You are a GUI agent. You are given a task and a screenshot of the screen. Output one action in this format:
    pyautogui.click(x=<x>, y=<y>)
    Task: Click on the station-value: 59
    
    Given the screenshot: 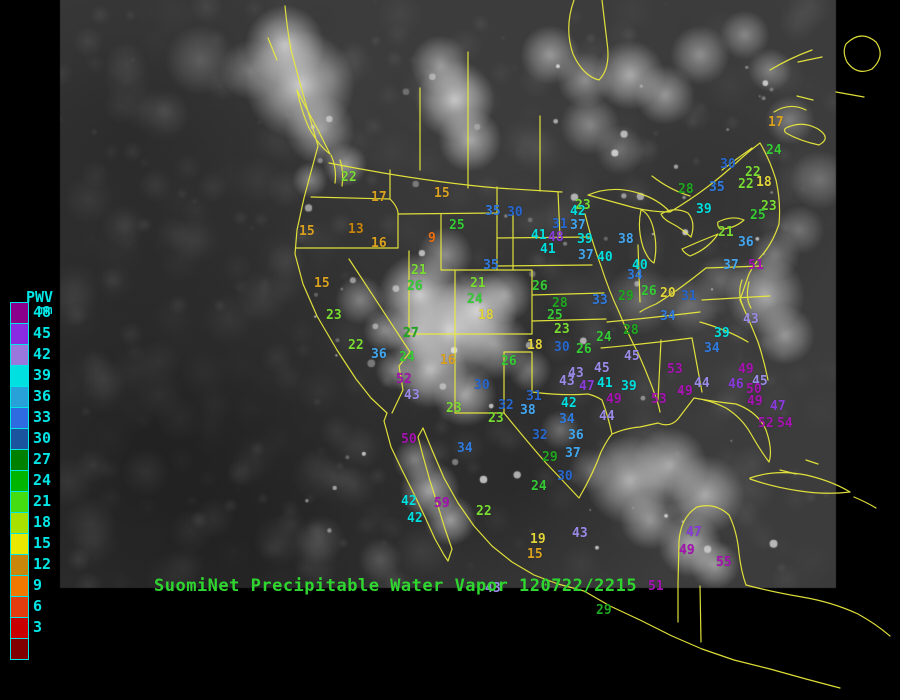 What is the action you would take?
    pyautogui.click(x=442, y=503)
    